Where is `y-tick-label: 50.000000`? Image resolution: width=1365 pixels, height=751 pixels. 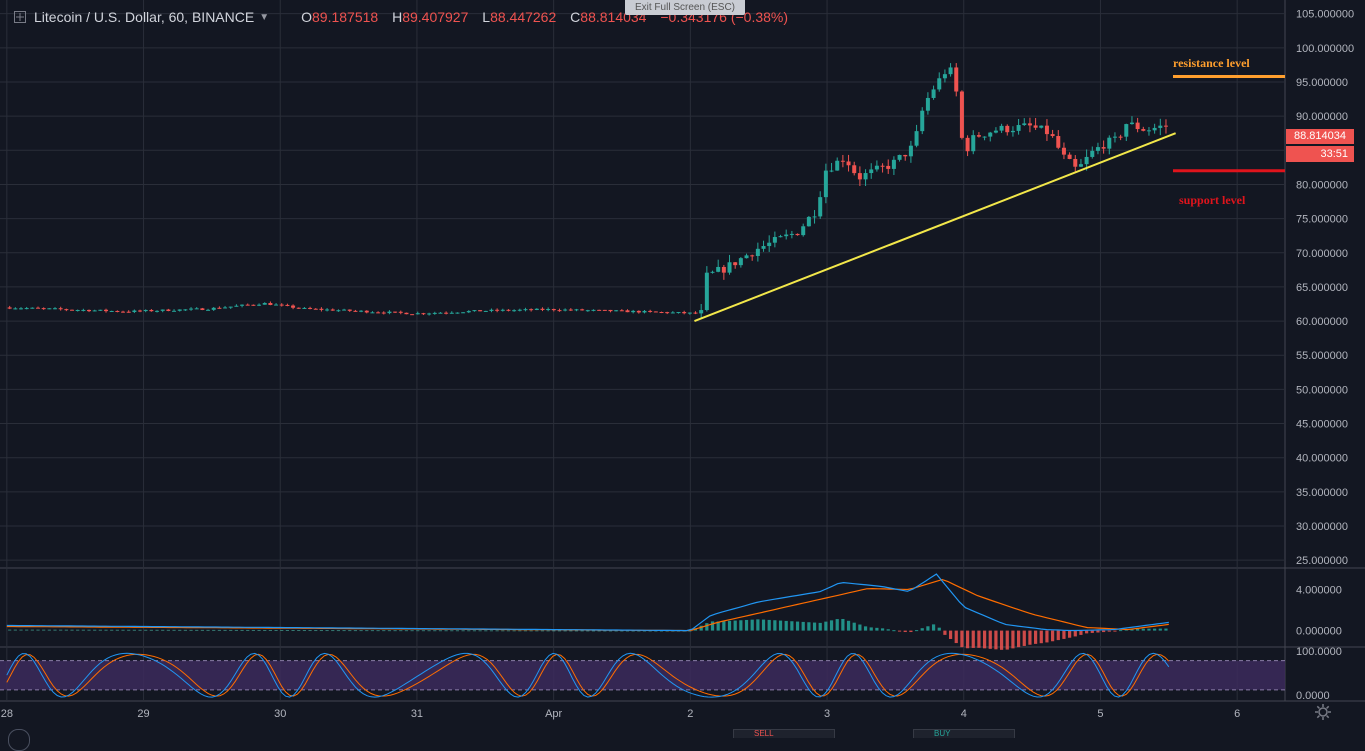 y-tick-label: 50.000000 is located at coordinates (1322, 390).